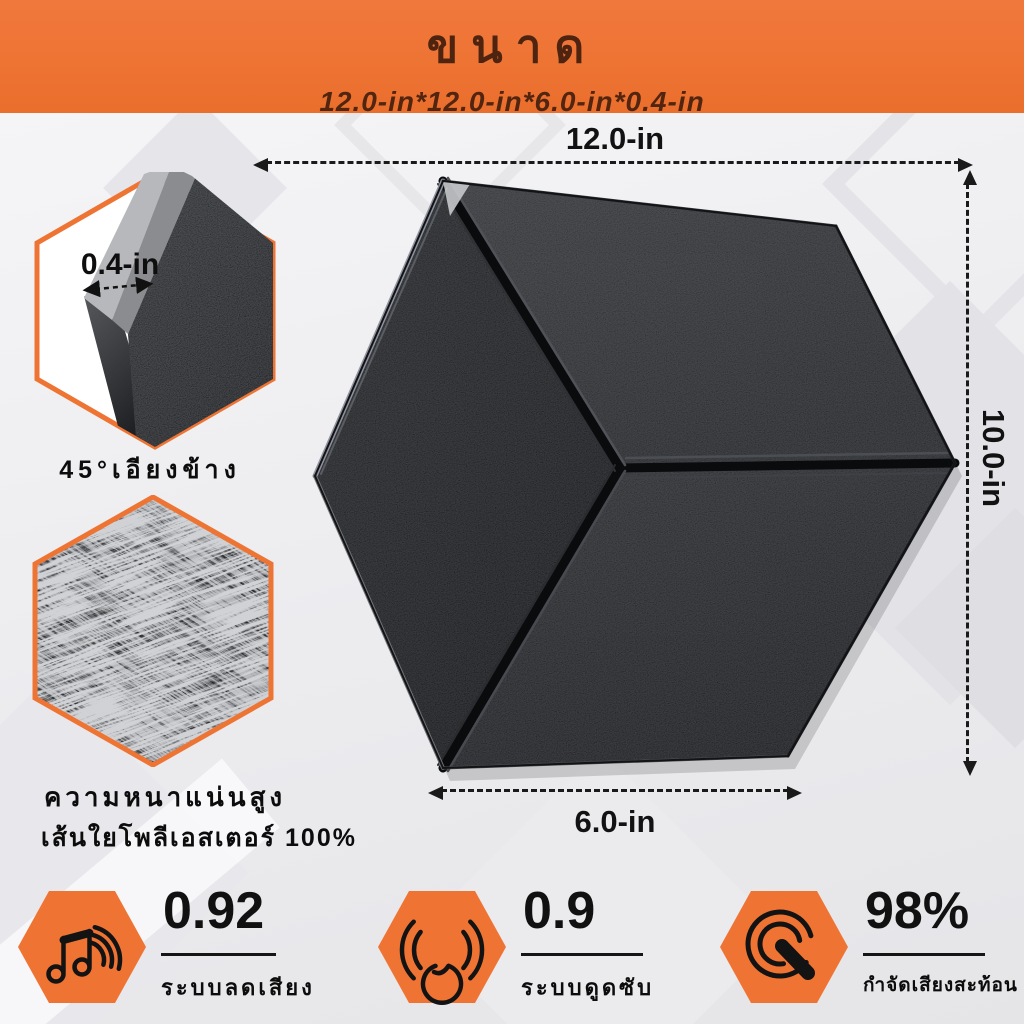  What do you see at coordinates (615, 821) in the screenshot?
I see `dimension-label-edge: 6.0-in` at bounding box center [615, 821].